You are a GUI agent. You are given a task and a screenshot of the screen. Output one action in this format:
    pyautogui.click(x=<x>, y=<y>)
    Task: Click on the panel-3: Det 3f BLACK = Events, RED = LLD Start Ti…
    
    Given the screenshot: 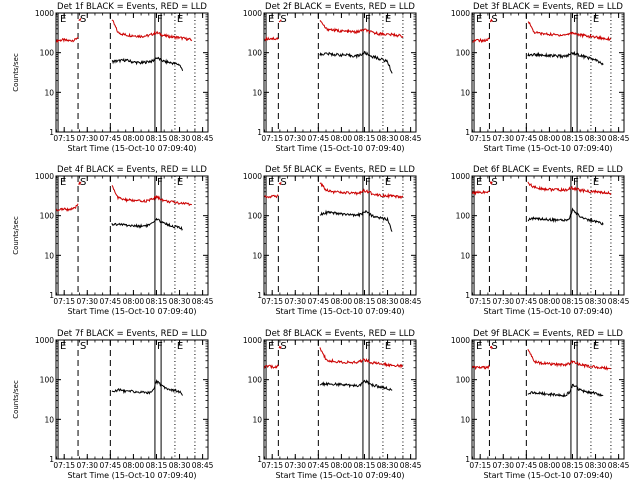 What is the action you would take?
    pyautogui.click(x=540, y=77)
    